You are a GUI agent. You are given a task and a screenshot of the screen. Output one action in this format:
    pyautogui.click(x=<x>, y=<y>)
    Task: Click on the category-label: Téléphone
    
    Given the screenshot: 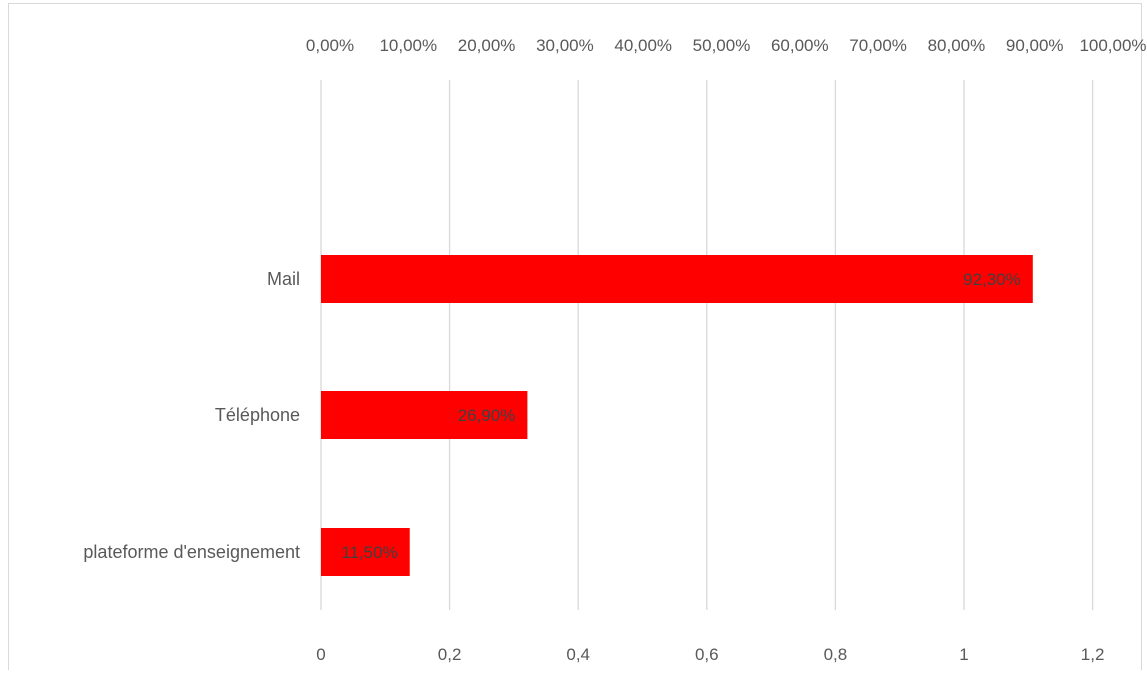 What is the action you would take?
    pyautogui.click(x=257, y=415)
    